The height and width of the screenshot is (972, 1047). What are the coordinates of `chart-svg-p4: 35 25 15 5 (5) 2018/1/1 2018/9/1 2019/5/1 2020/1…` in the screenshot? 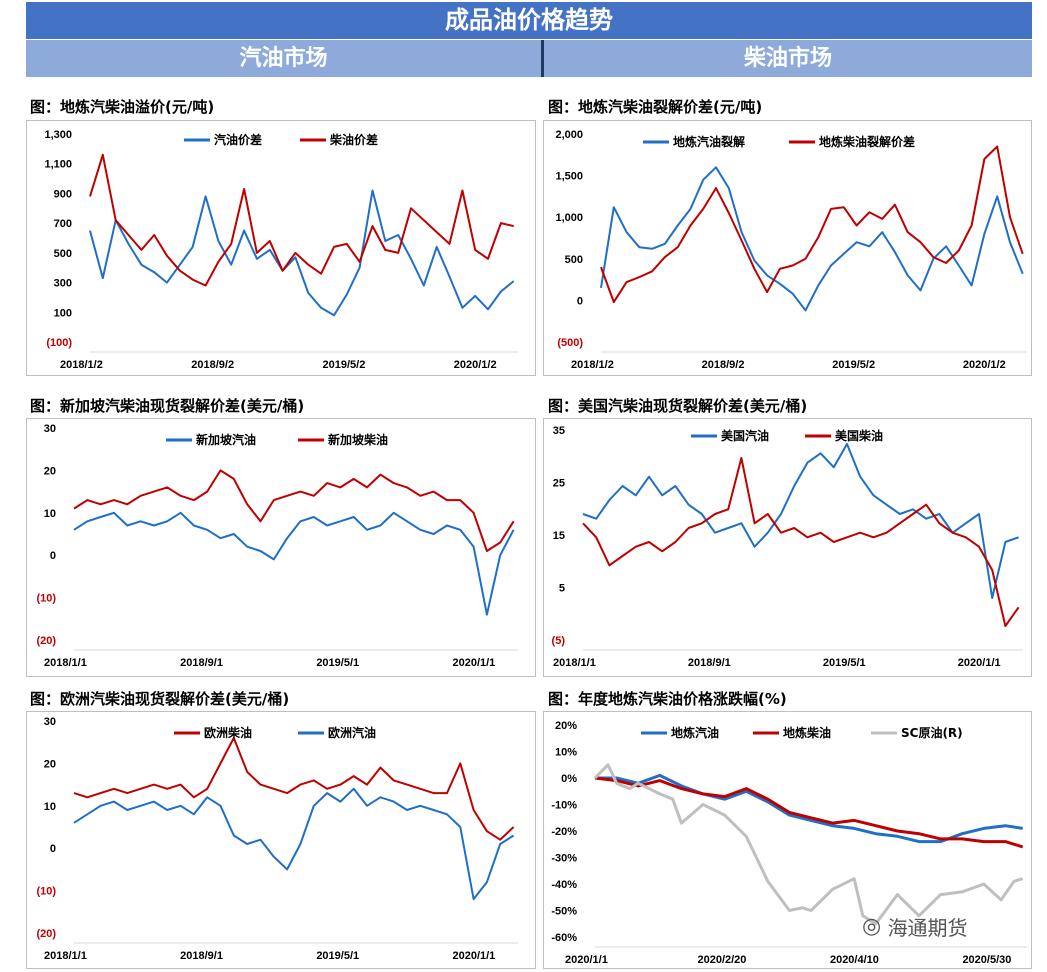 It's located at (787, 547).